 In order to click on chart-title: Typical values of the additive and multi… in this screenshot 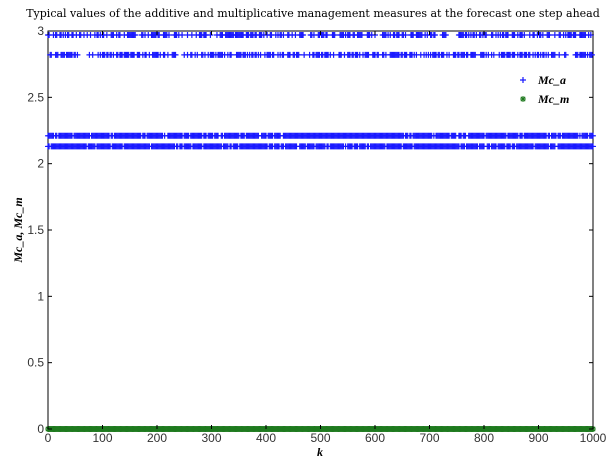, I will do `click(313, 13)`.